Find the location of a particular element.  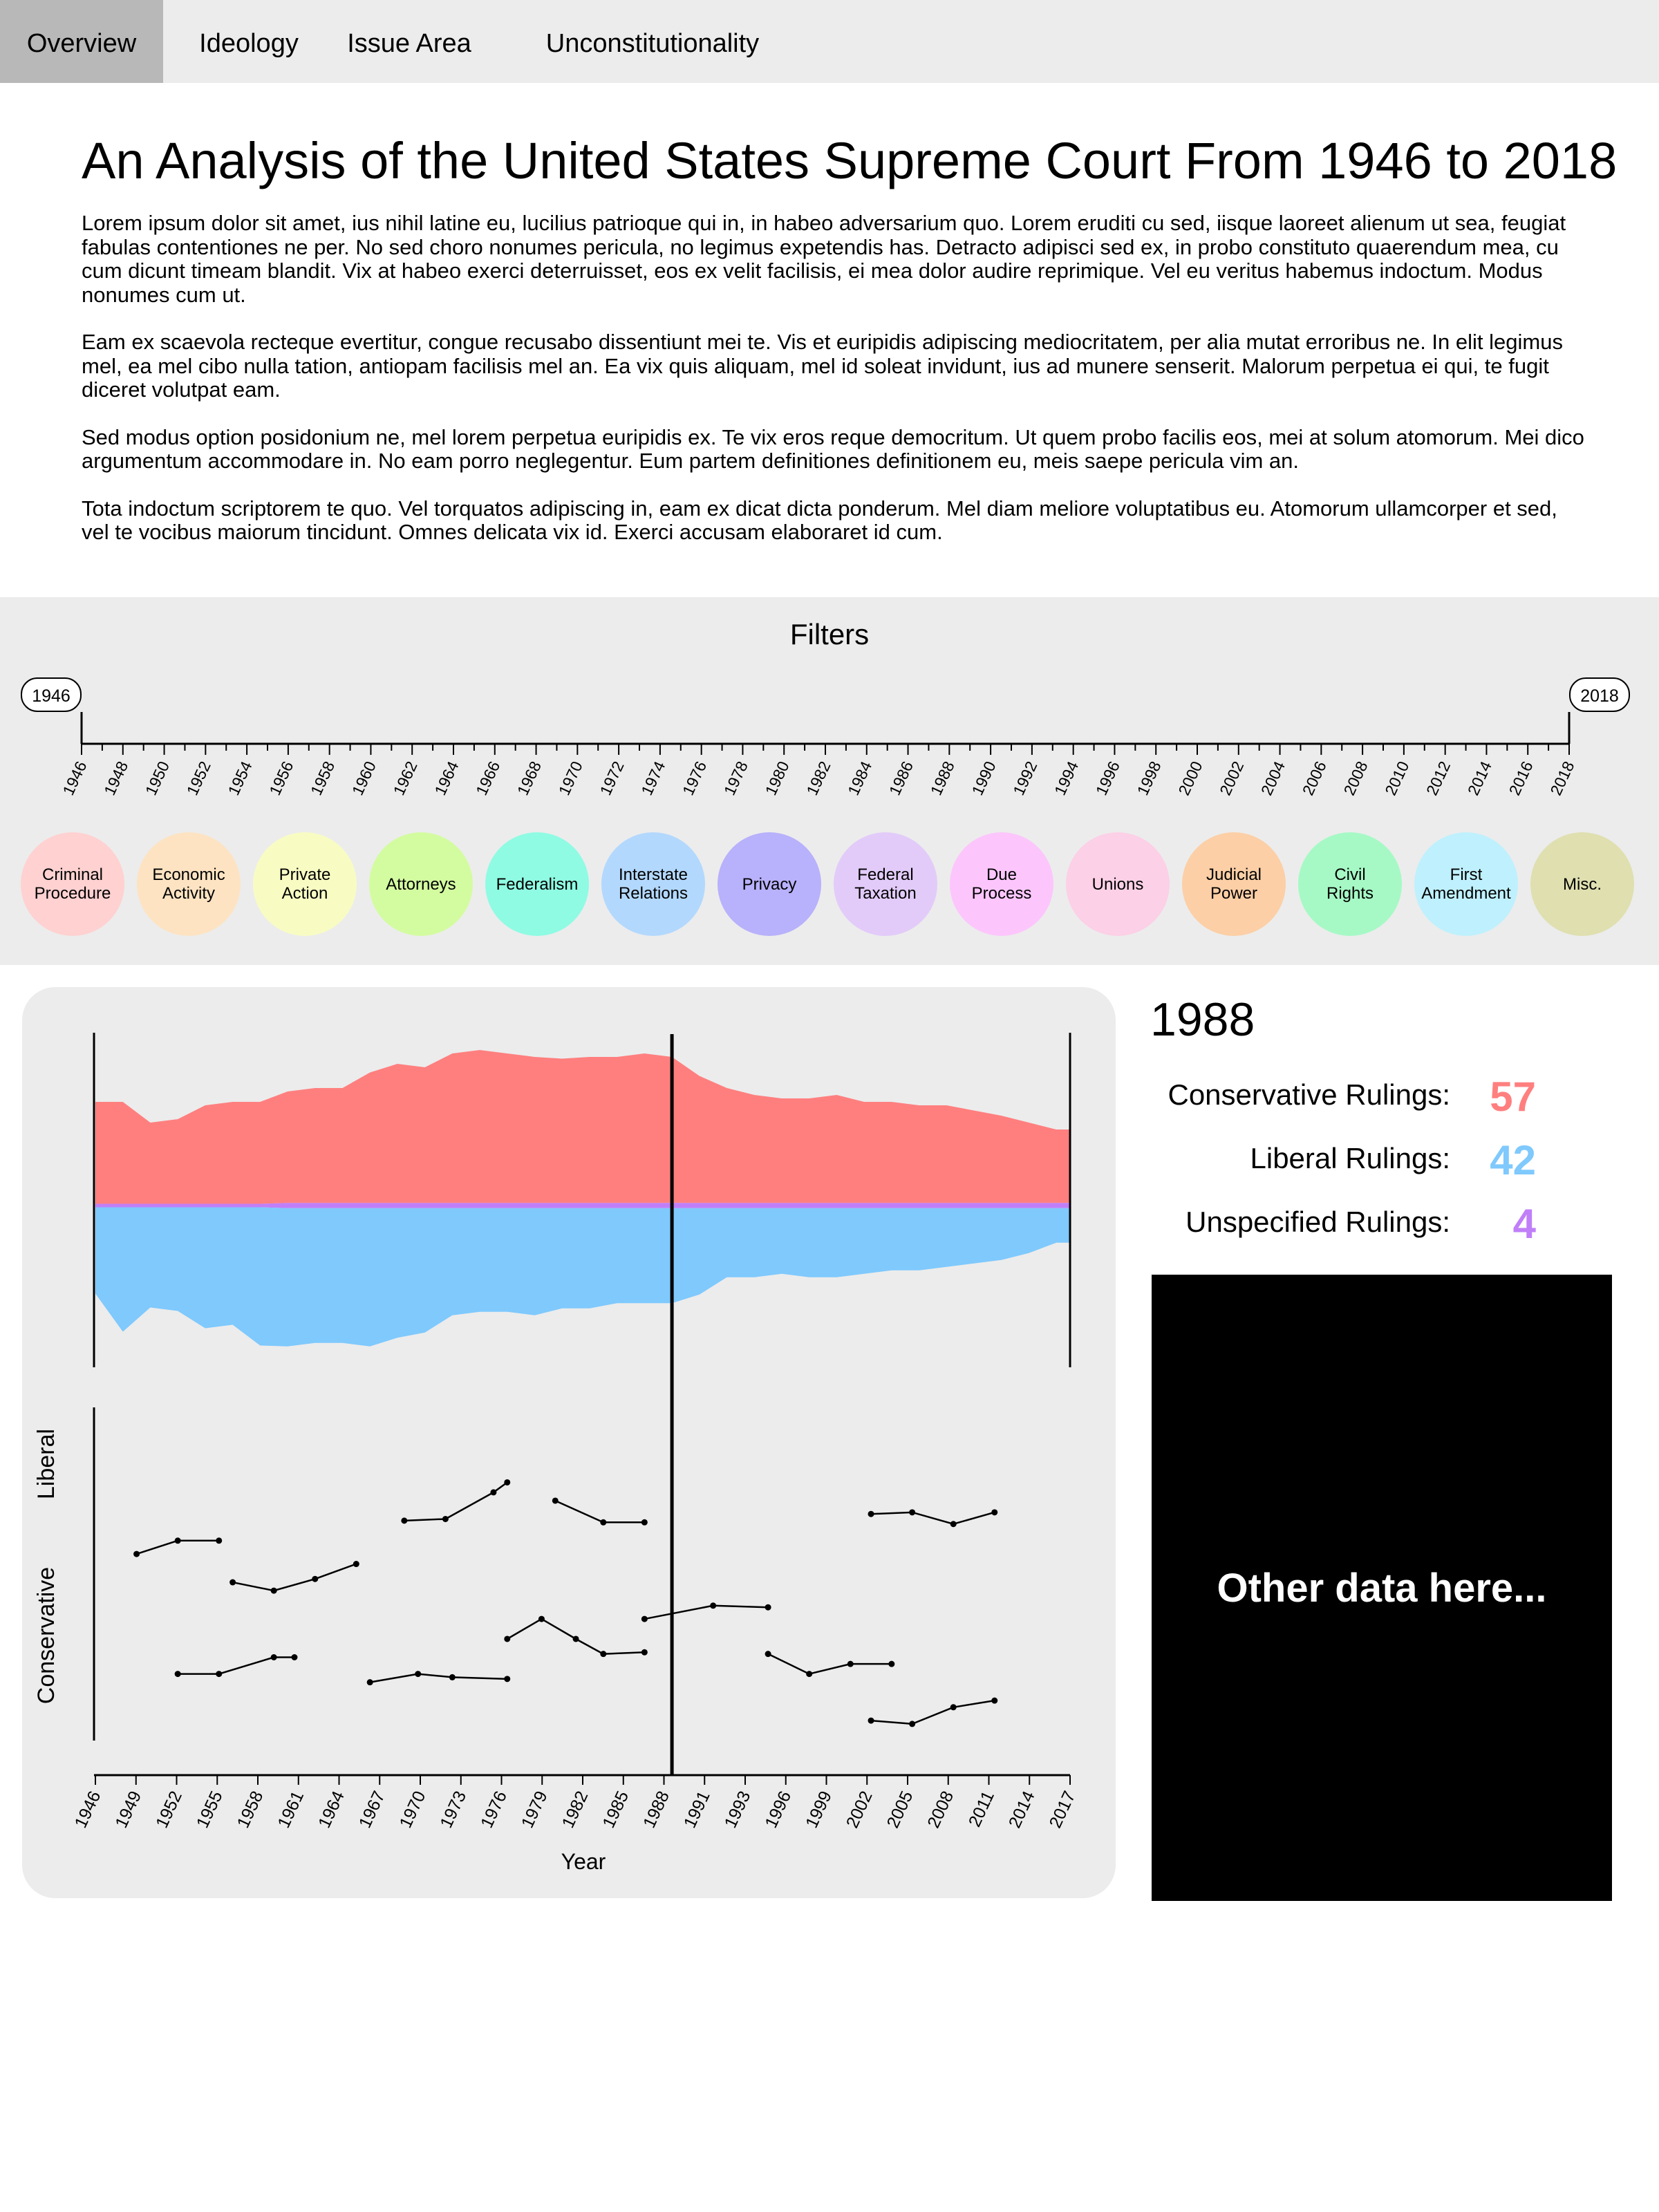

x-tick-label: 2002 is located at coordinates (860, 1810).